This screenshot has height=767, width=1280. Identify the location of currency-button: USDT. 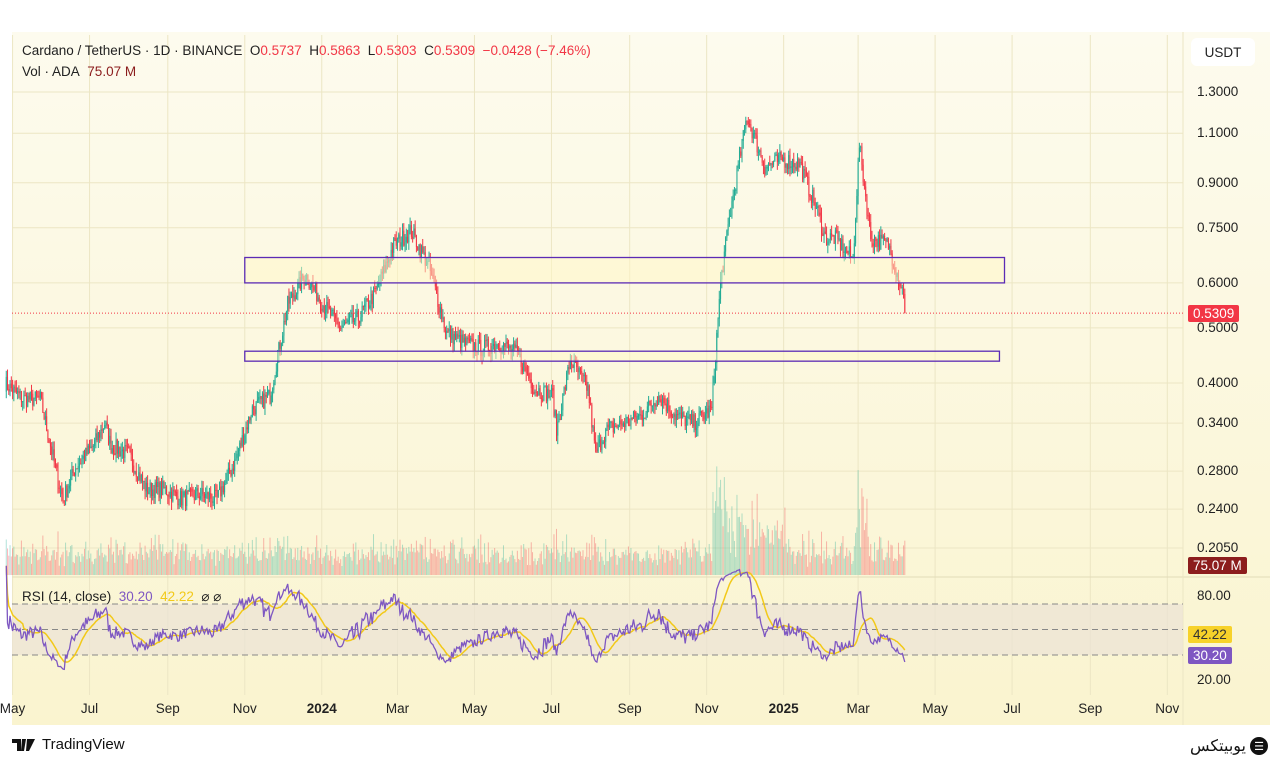
(1223, 52).